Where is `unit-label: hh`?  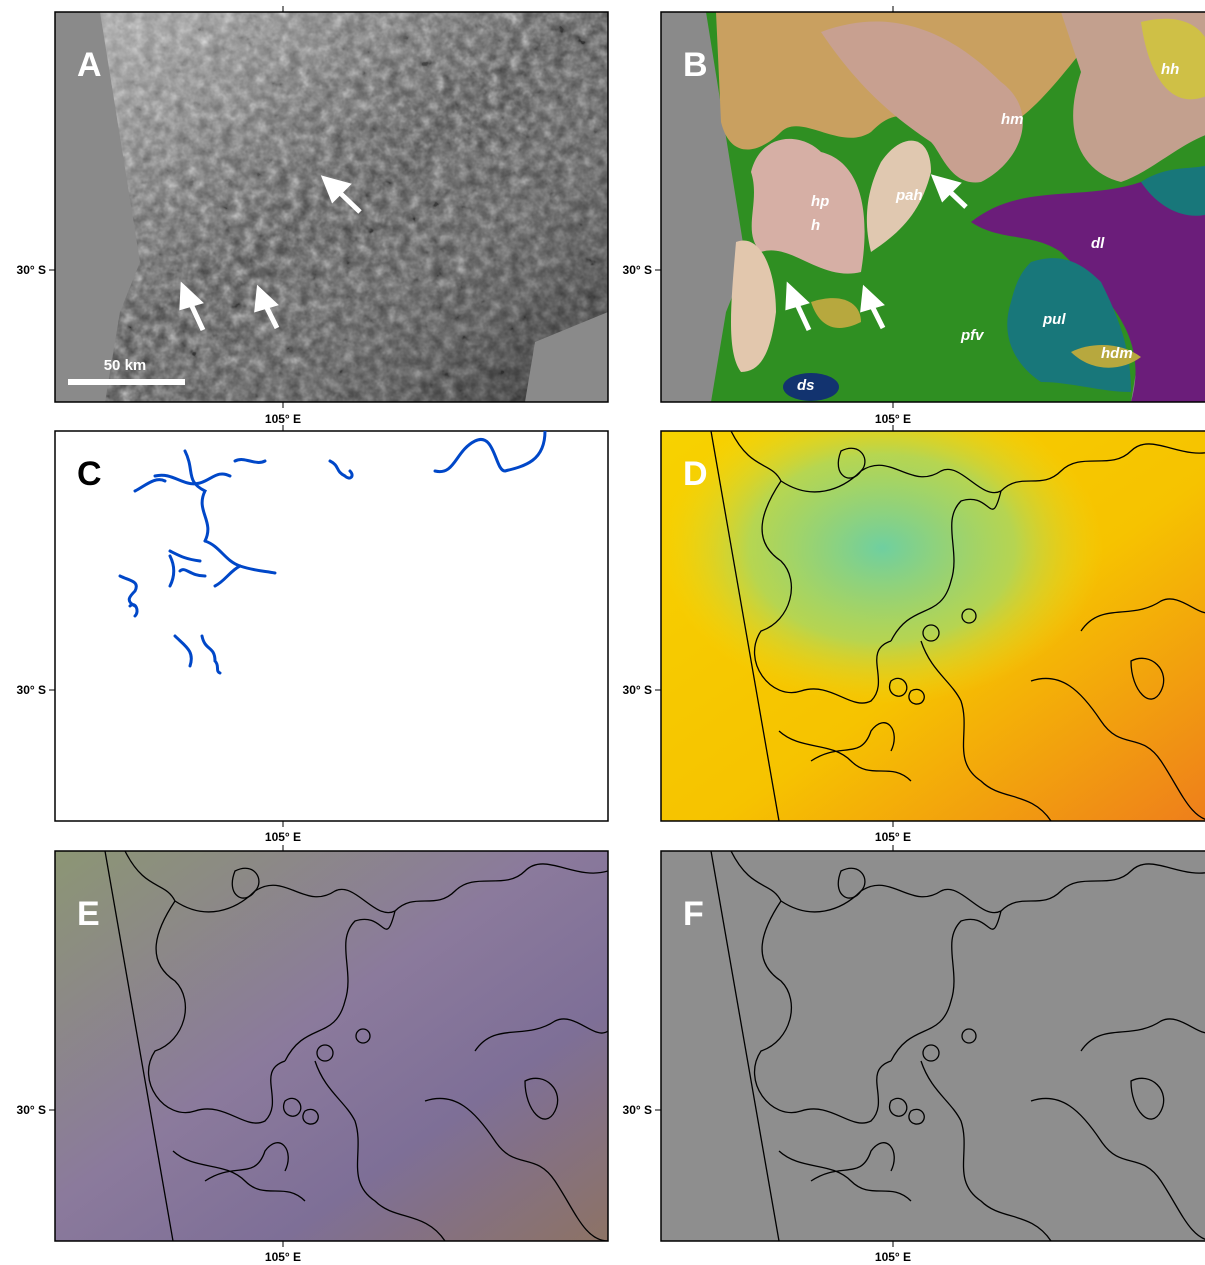 unit-label: hh is located at coordinates (1170, 69).